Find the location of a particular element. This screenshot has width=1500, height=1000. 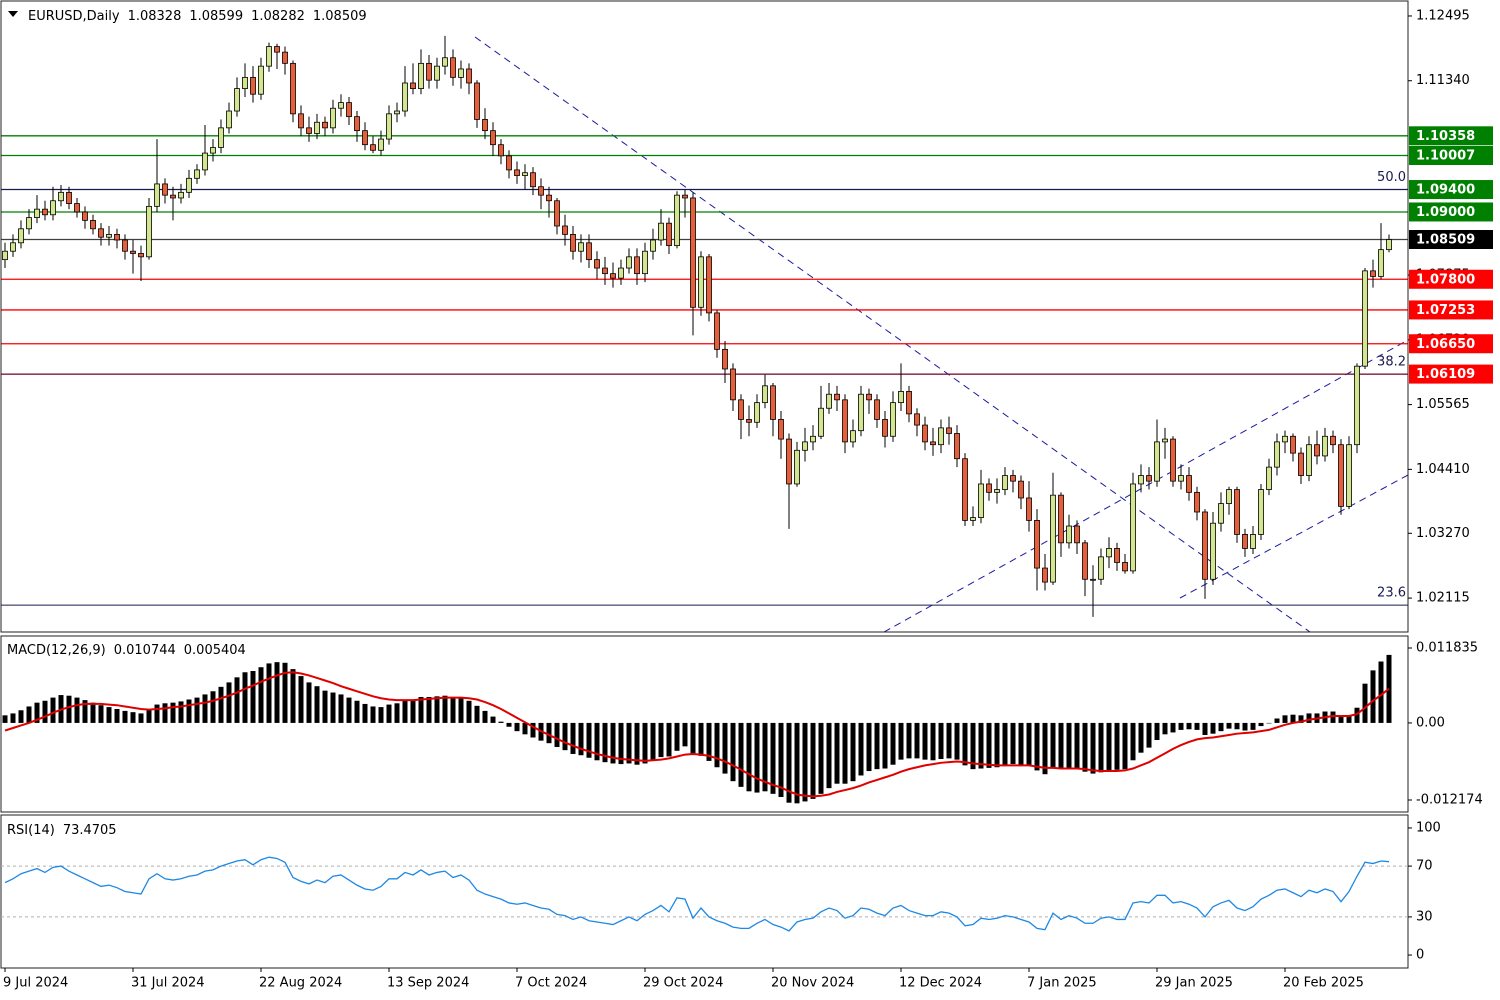

price-tag-label: 1.07800 is located at coordinates (1445, 279).